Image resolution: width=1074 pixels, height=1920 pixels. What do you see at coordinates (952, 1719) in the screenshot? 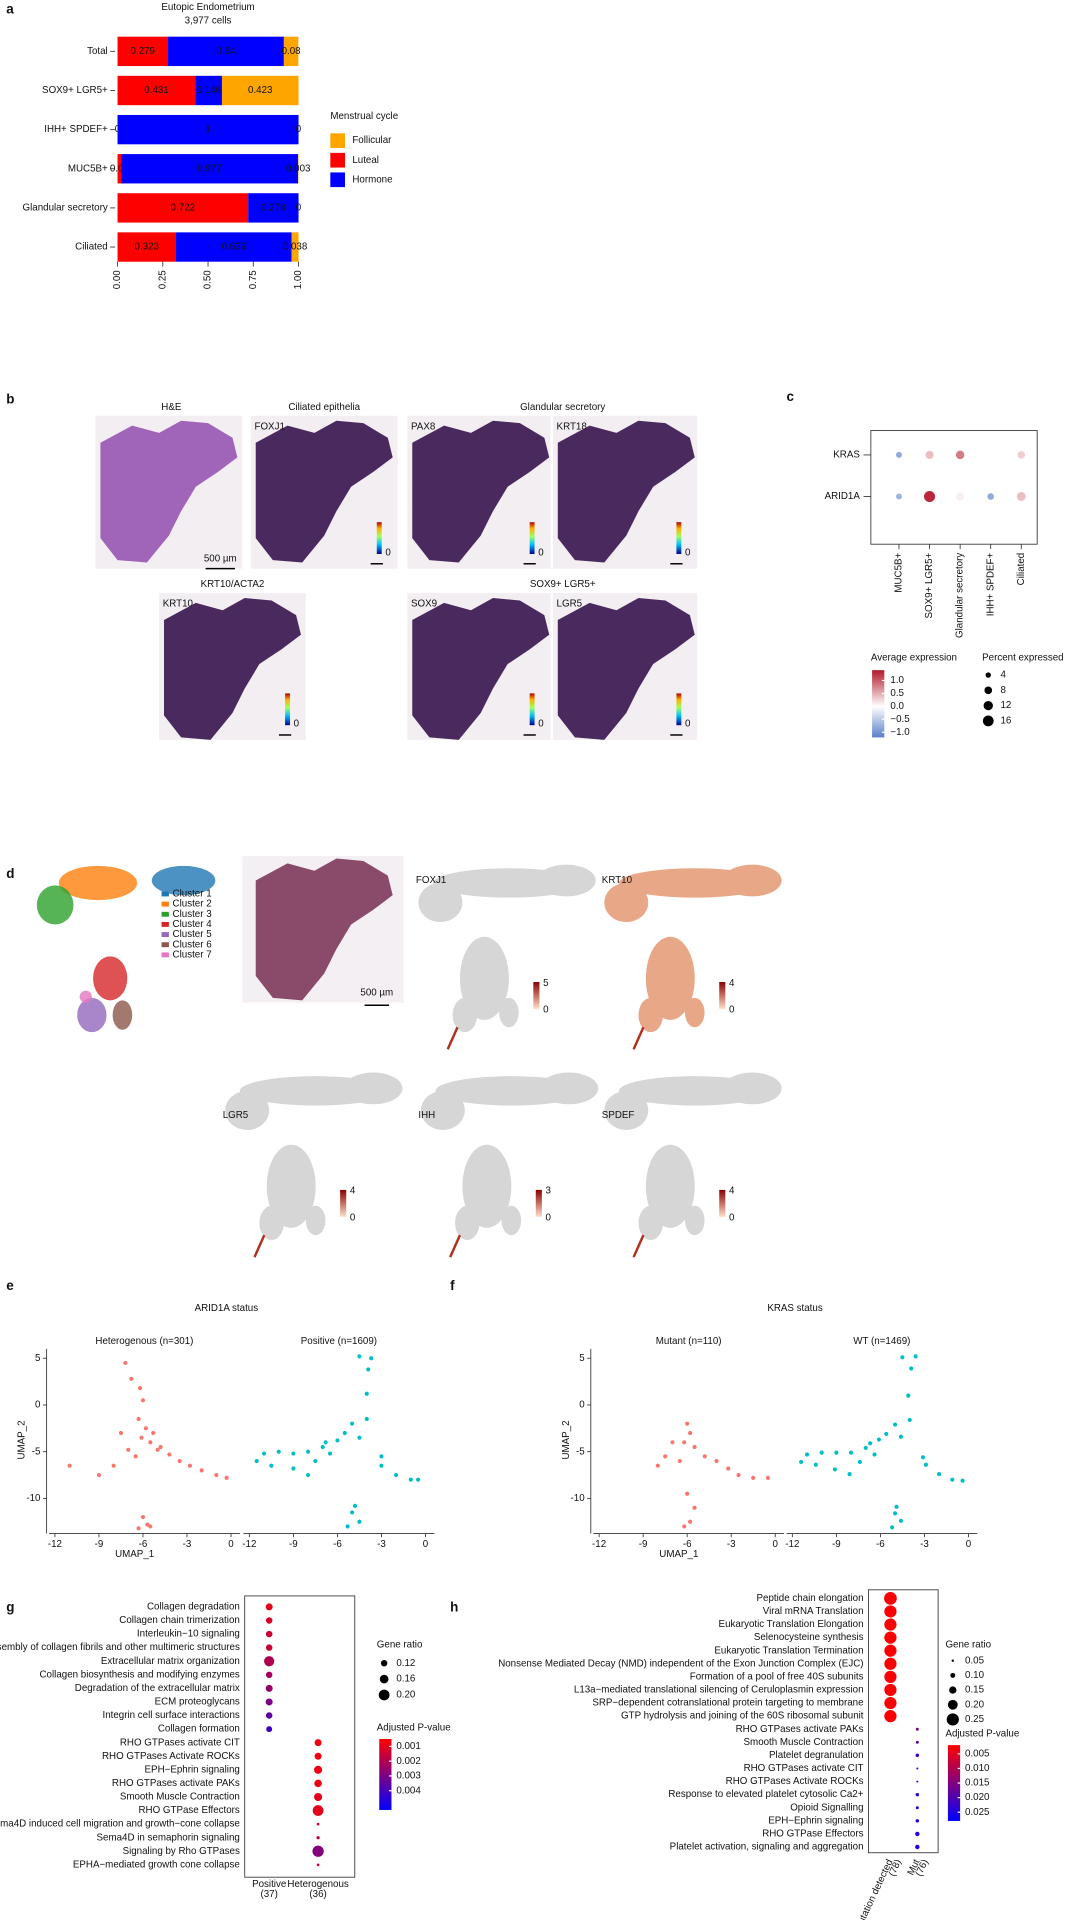
I see `size-key` at bounding box center [952, 1719].